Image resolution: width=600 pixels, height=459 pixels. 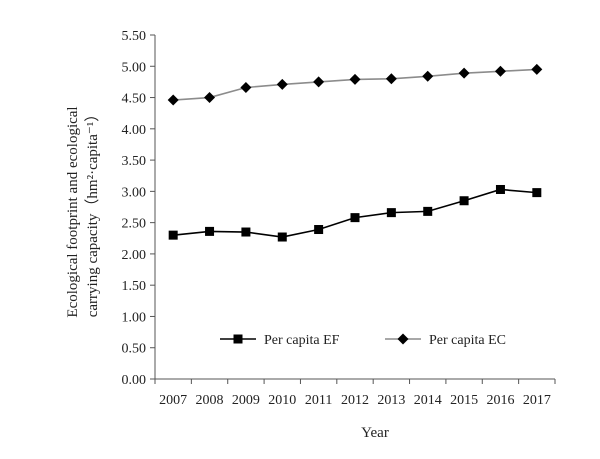 What do you see at coordinates (318, 400) in the screenshot?
I see `x-tick-label: 2011` at bounding box center [318, 400].